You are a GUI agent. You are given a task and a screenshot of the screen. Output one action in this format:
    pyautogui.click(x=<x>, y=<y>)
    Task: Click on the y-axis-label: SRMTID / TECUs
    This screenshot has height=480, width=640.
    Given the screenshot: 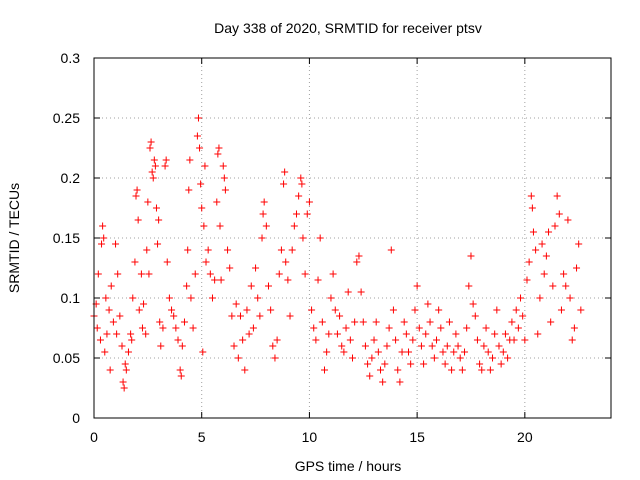 What is the action you would take?
    pyautogui.click(x=14, y=238)
    